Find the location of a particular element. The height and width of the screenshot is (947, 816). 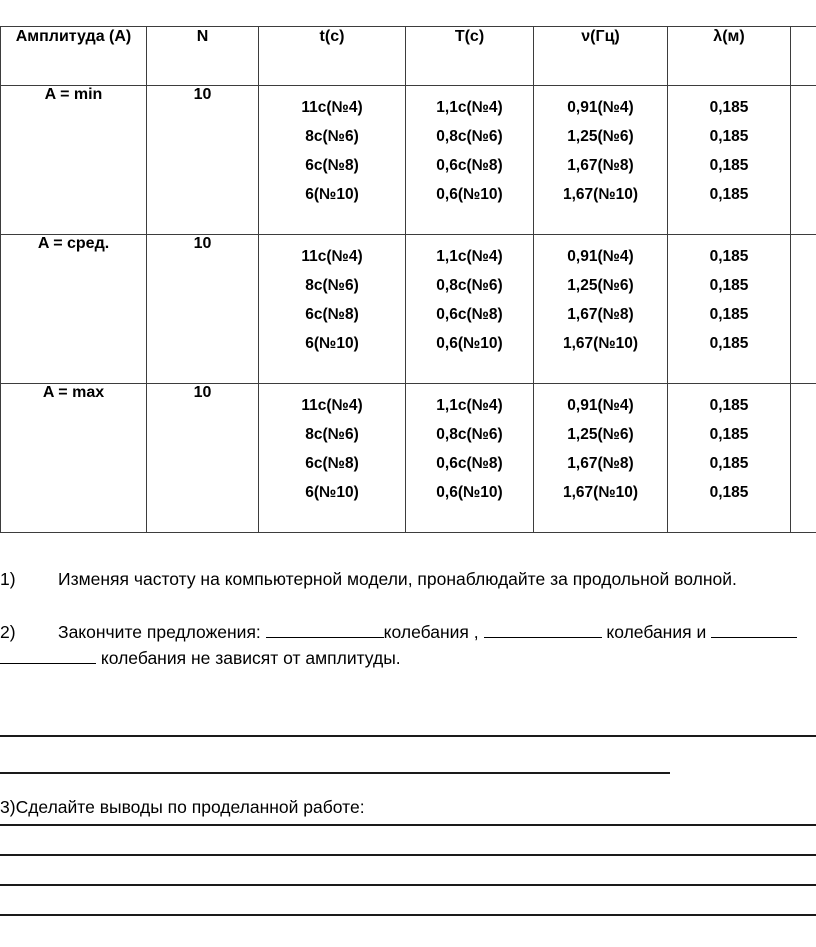

column-header-amplitude: Амплитуда (А) is located at coordinates (73, 56).